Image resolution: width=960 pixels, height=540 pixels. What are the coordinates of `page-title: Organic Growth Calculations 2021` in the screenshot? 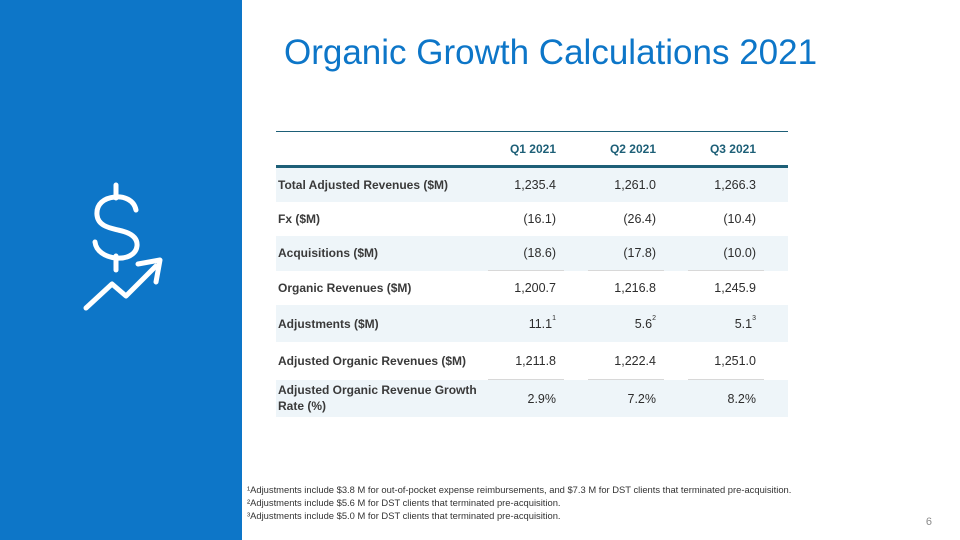 It's located at (551, 52).